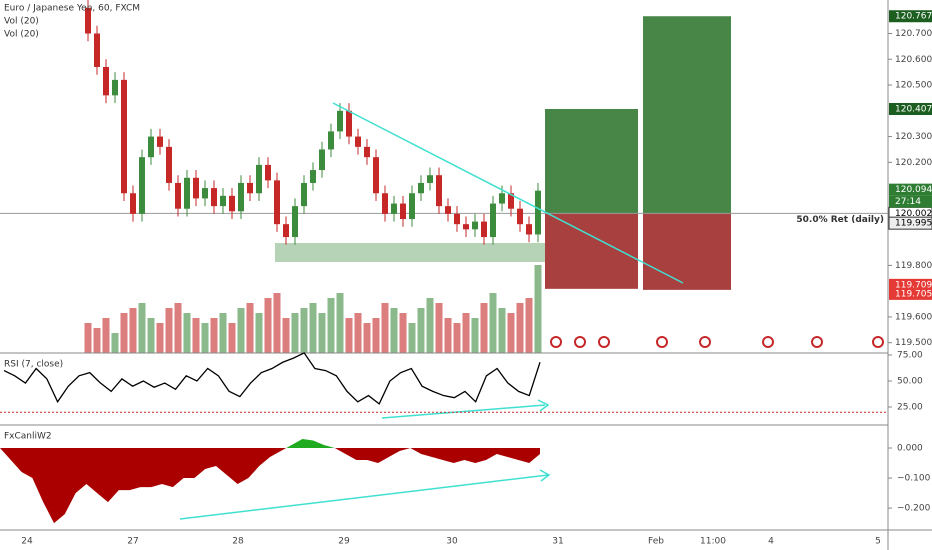 The image size is (932, 550). Describe the element at coordinates (272, 378) in the screenshot. I see `rsi-line` at that location.